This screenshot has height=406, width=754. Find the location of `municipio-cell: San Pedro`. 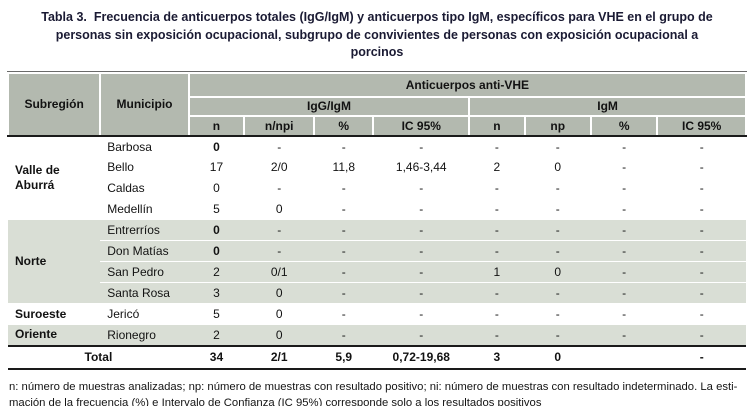

municipio-cell: San Pedro is located at coordinates (144, 272).